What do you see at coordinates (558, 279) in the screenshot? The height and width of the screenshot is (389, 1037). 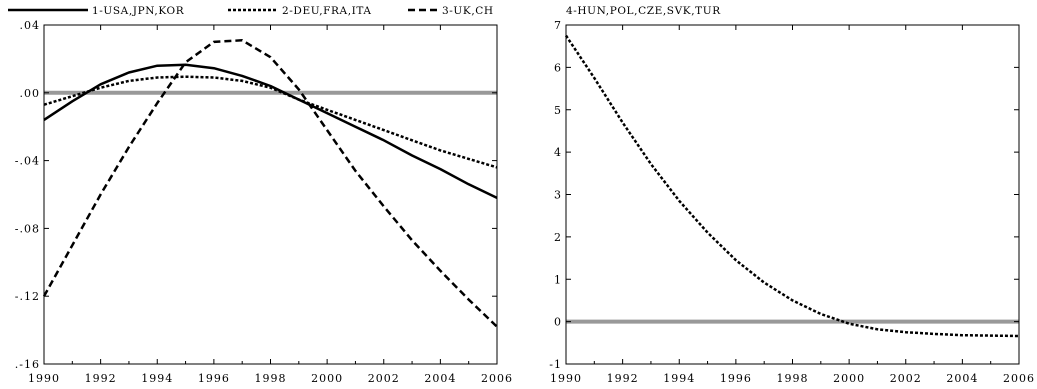 I see `y-tick-label: 1` at bounding box center [558, 279].